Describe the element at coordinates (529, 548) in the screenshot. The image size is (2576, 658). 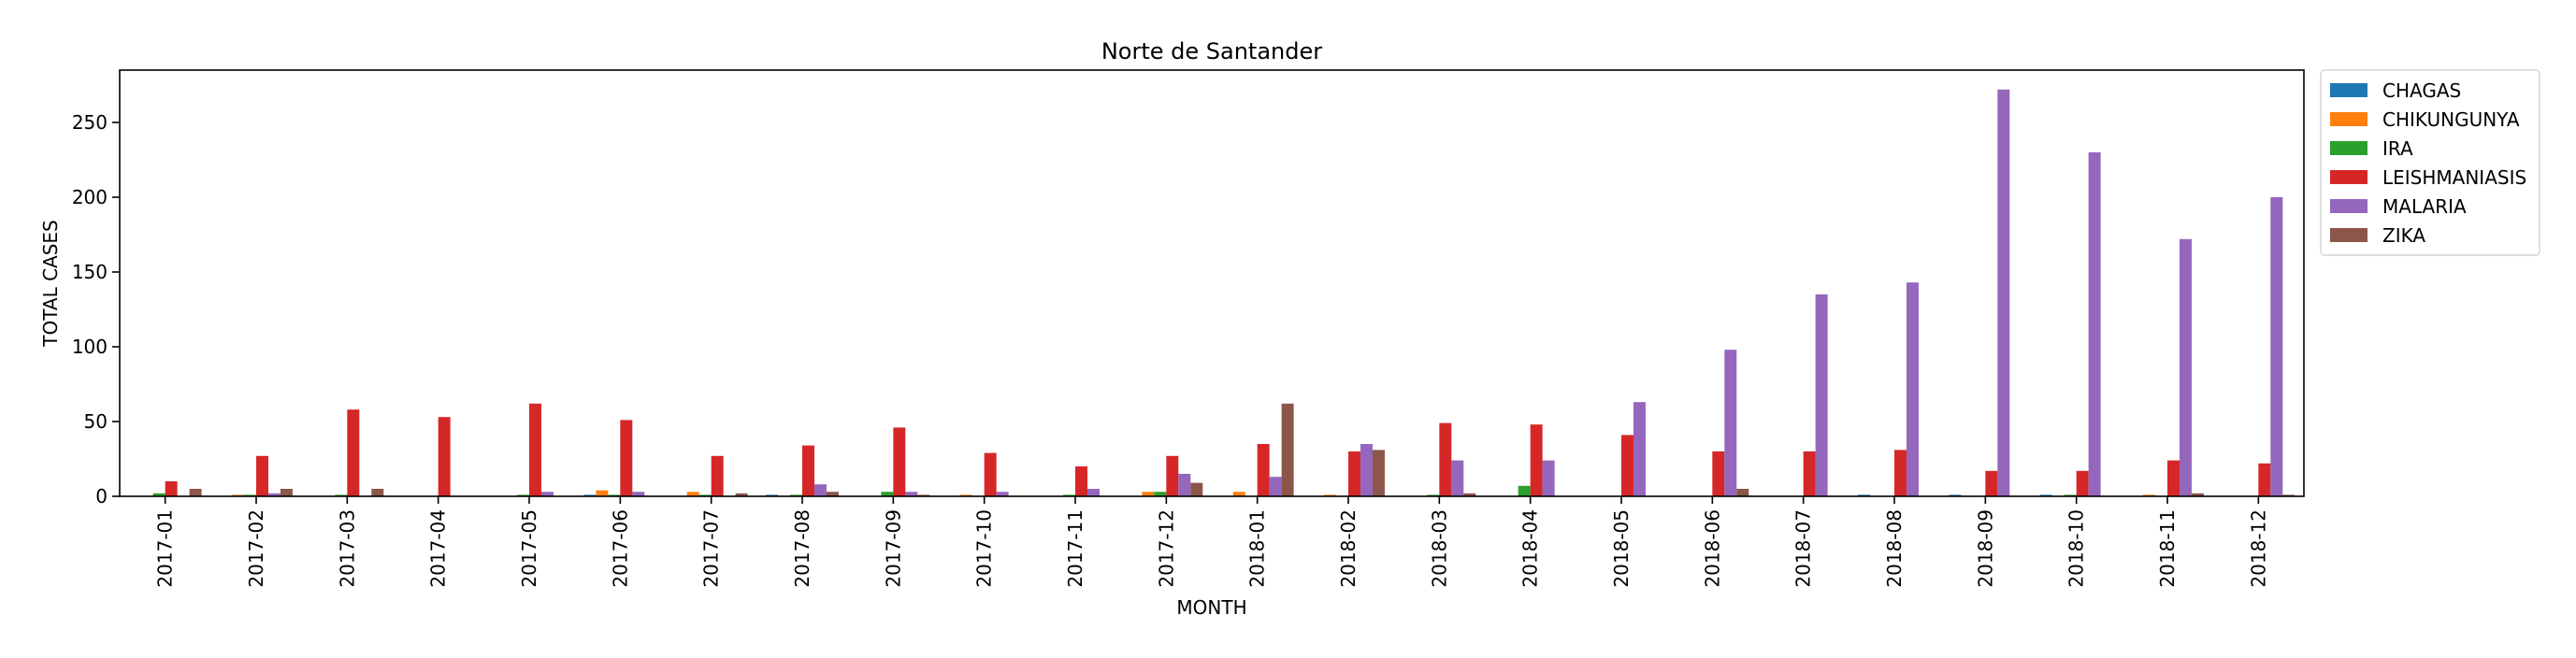
I see `x-tick-label-2017-05: 2017-05` at that location.